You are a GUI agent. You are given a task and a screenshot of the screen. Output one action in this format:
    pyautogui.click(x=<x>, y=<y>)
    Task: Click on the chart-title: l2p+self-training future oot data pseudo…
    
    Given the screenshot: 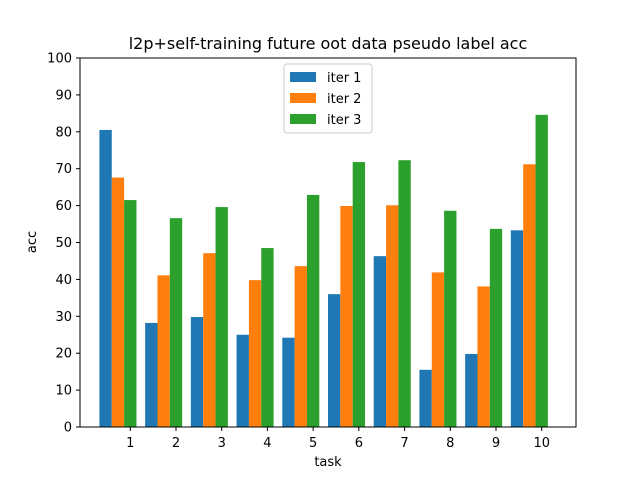 What is the action you would take?
    pyautogui.click(x=328, y=43)
    